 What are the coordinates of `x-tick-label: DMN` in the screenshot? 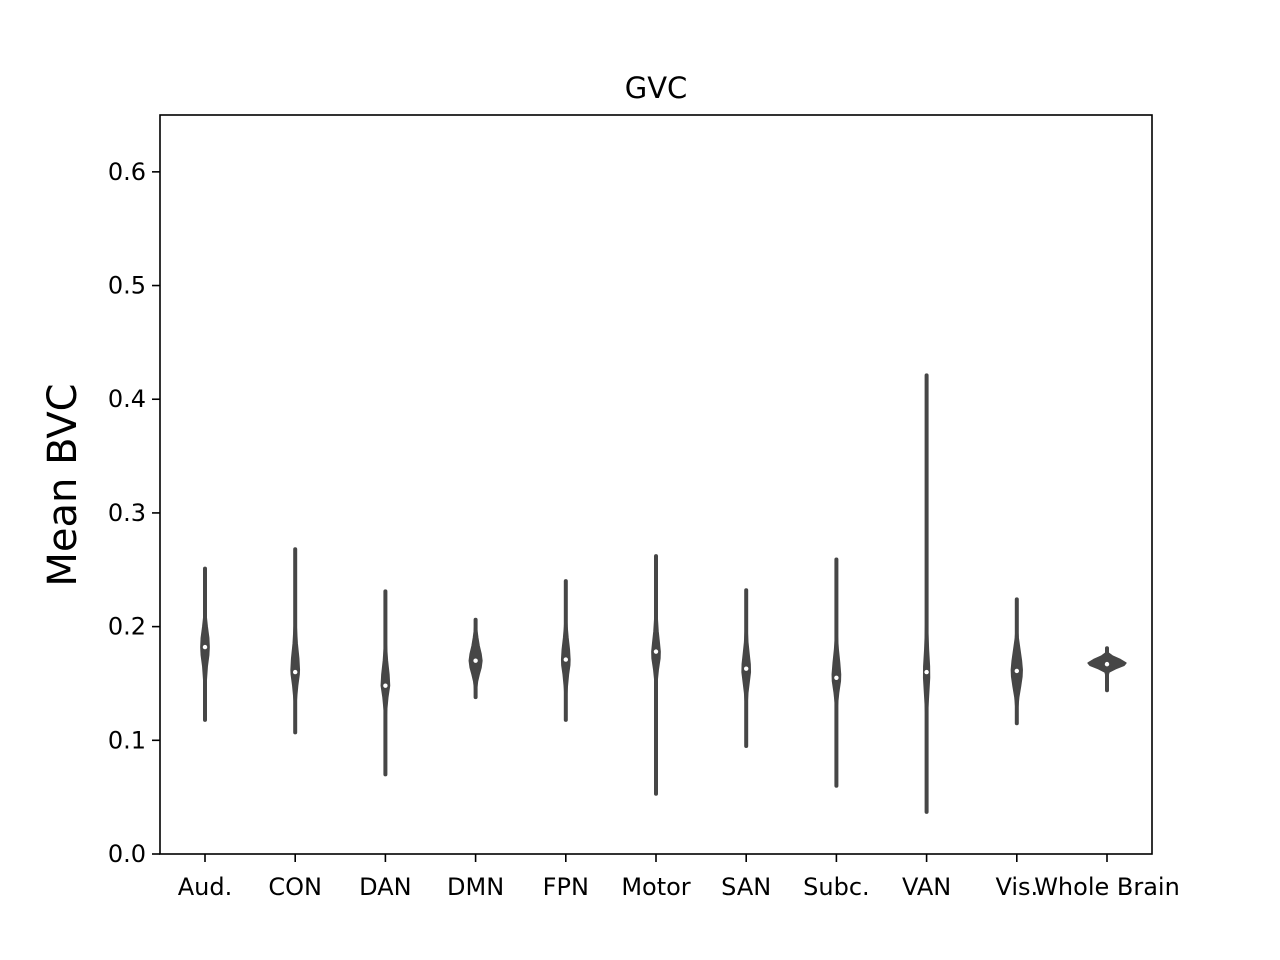 It's located at (475, 887).